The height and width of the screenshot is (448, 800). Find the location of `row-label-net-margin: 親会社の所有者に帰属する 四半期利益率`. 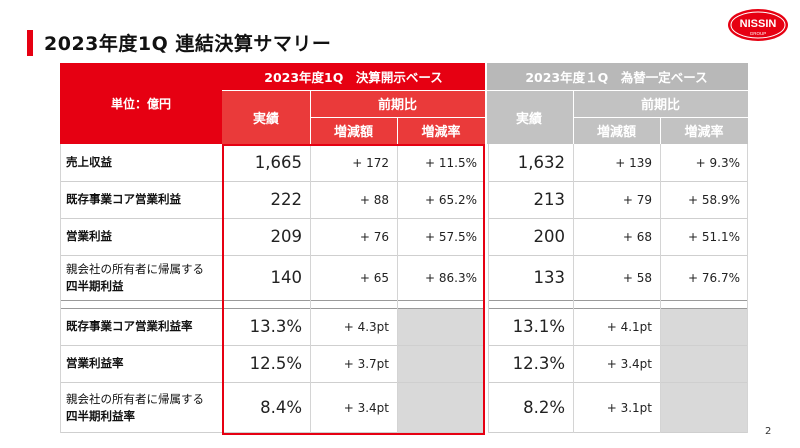

row-label-net-margin: 親会社の所有者に帰属する 四半期利益率 is located at coordinates (141, 407).